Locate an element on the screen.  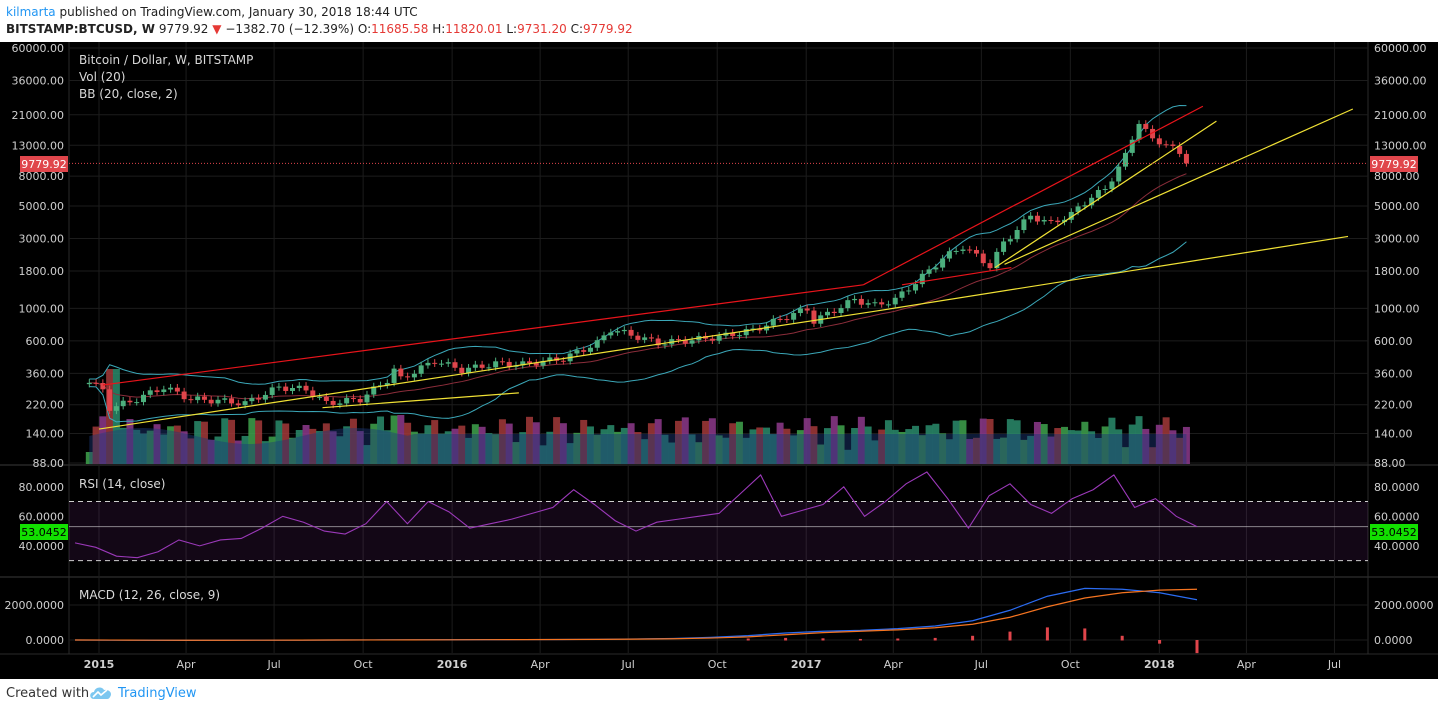
bb-legend: BB (20, close, 2) is located at coordinates (128, 94).